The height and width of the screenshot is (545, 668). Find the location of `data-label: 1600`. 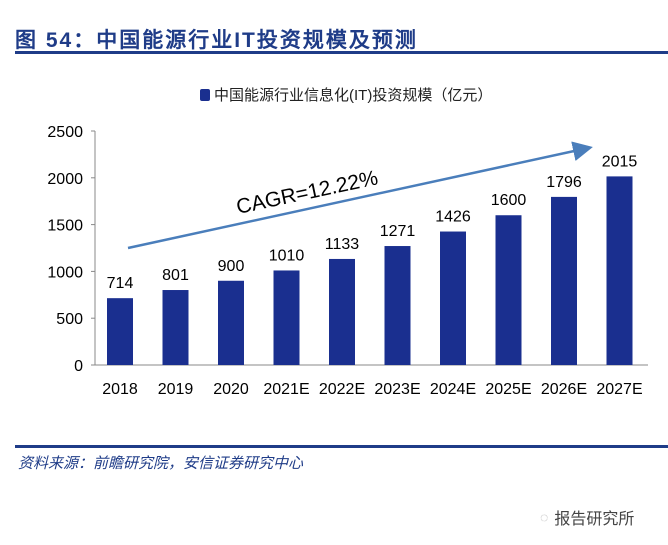

data-label: 1600 is located at coordinates (509, 200).